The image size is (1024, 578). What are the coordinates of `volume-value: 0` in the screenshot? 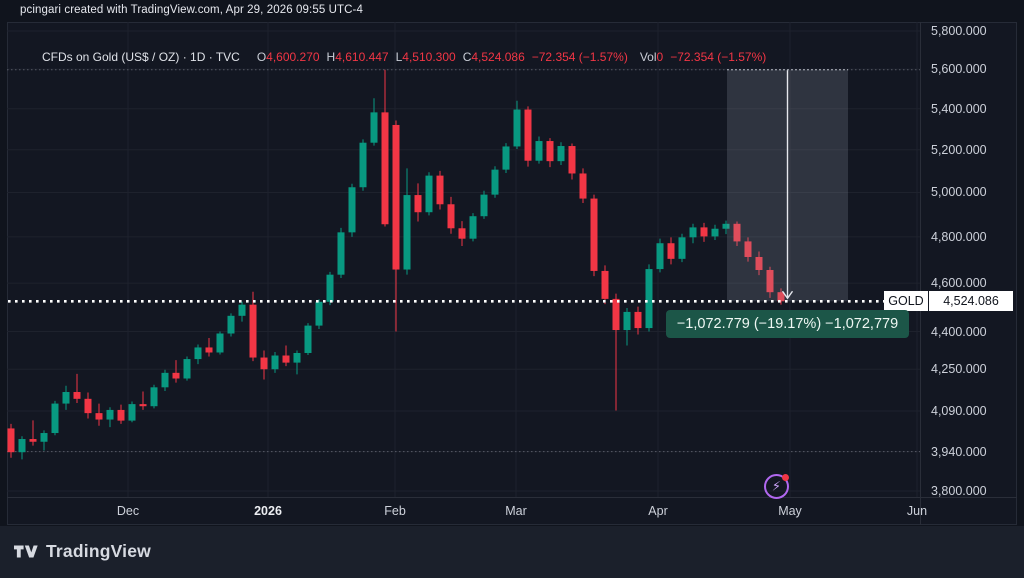 It's located at (660, 57).